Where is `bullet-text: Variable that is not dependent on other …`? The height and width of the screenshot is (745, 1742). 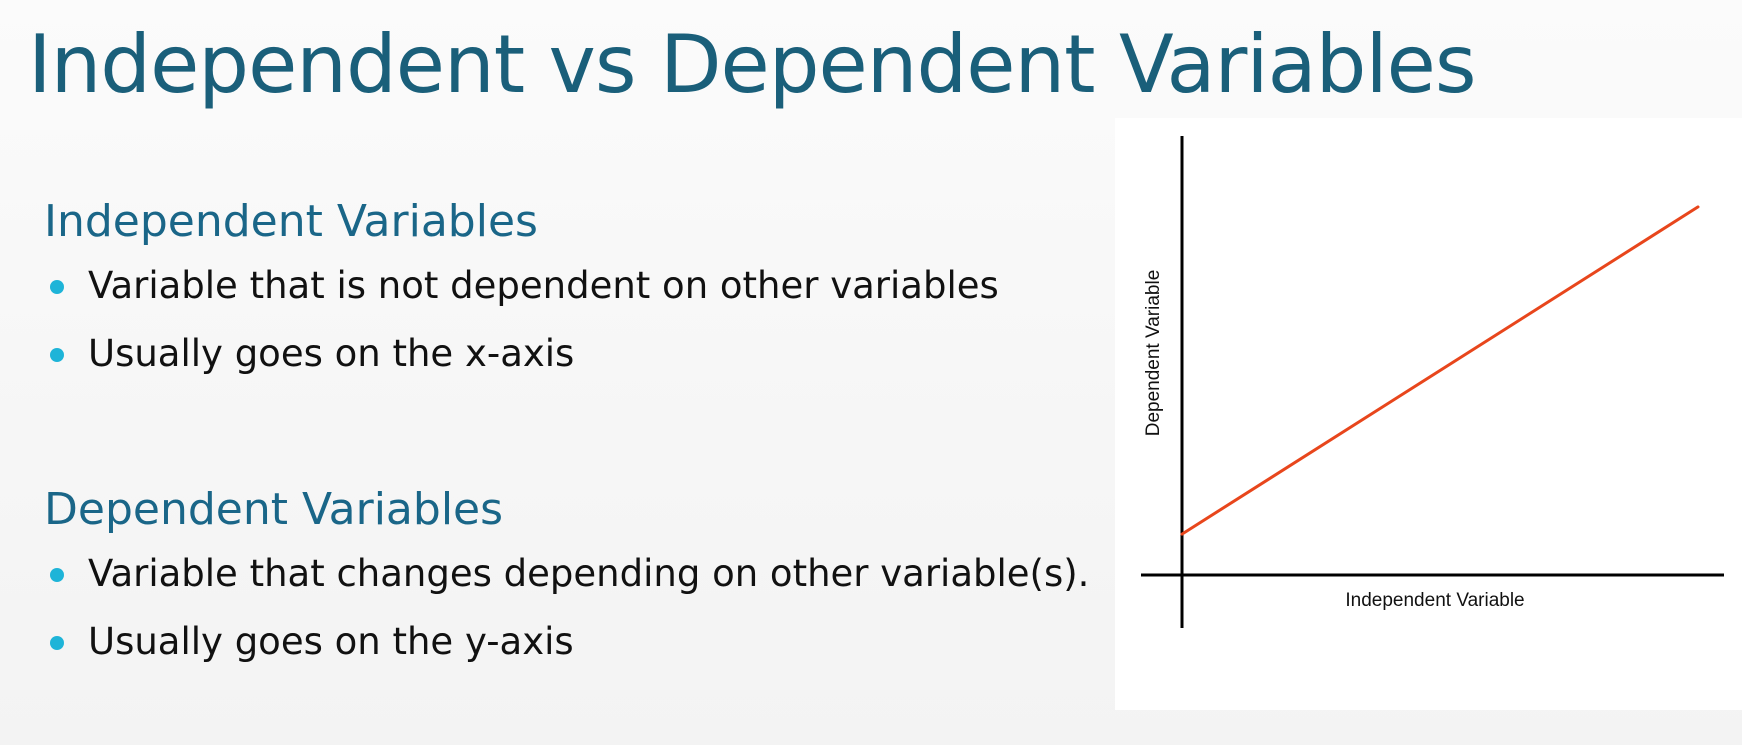
bullet-text: Variable that is not dependent on other … is located at coordinates (543, 285).